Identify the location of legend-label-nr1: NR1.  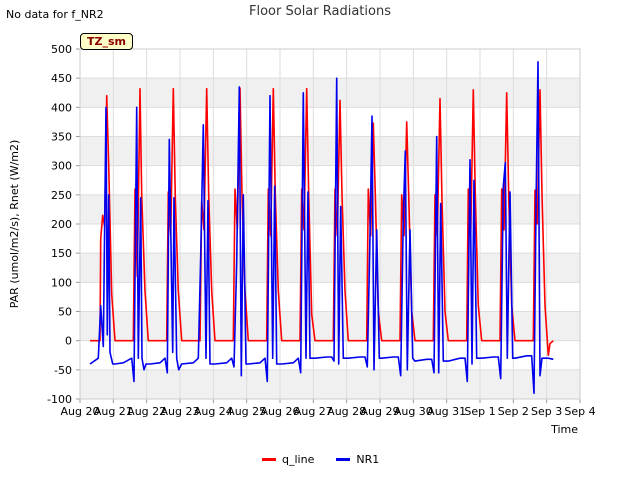
(368, 459).